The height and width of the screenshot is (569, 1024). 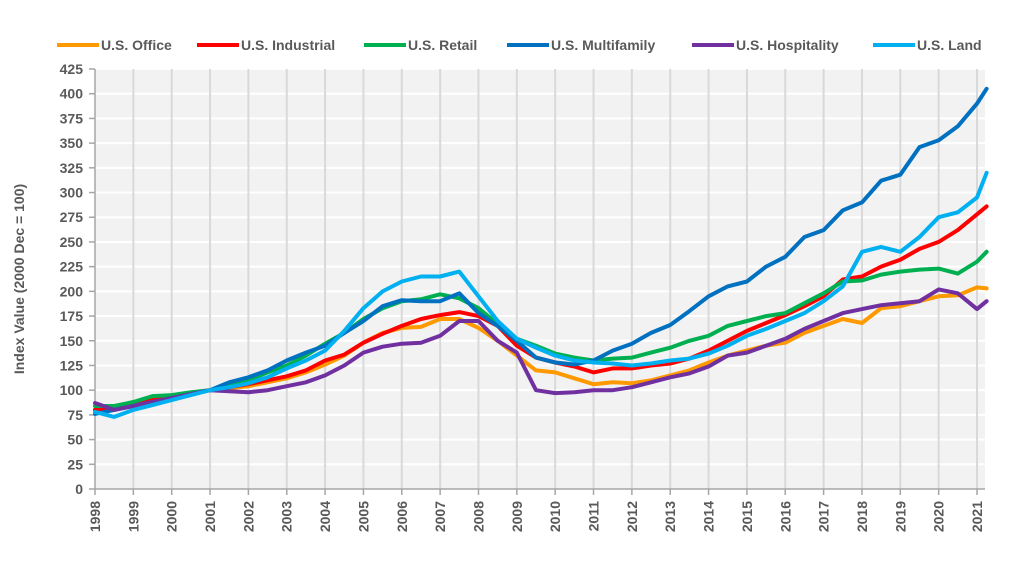 I want to click on x-tick-label: 1998, so click(x=95, y=516).